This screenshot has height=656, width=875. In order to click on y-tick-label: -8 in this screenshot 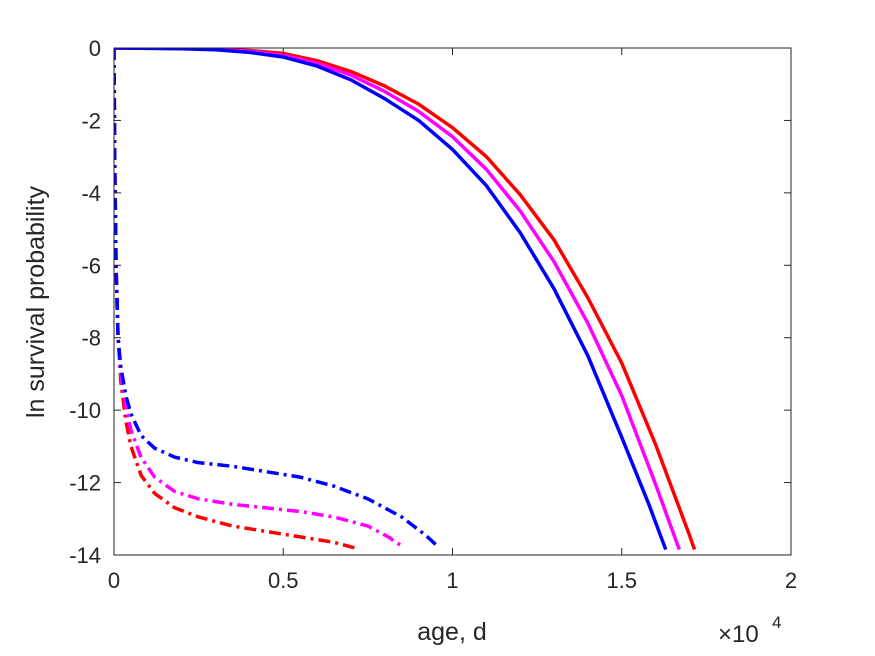, I will do `click(91, 338)`.